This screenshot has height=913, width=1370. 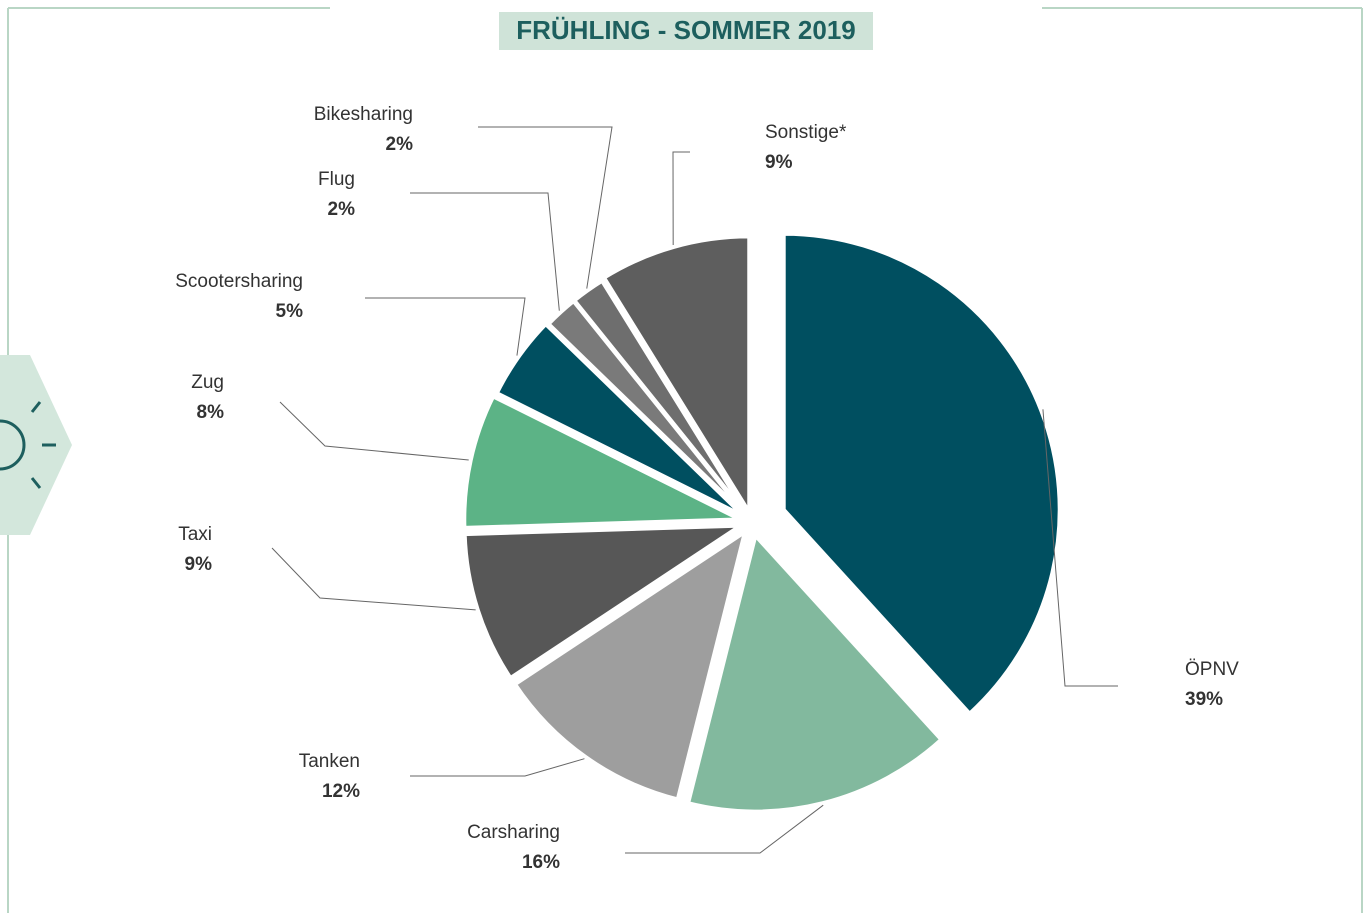 I want to click on slice-label: Tanken, so click(x=329, y=761).